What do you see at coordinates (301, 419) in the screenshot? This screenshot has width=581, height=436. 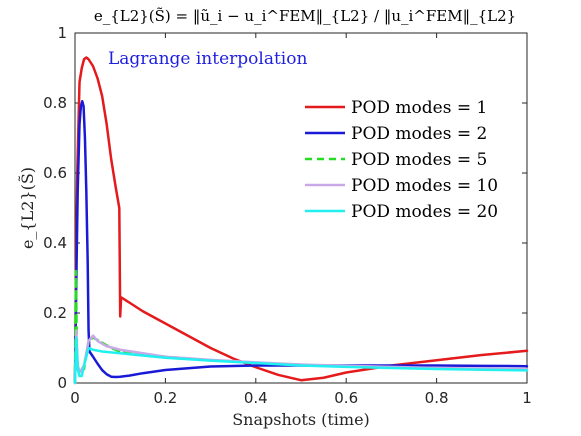 I see `x-axis-label: Snapshots (time)` at bounding box center [301, 419].